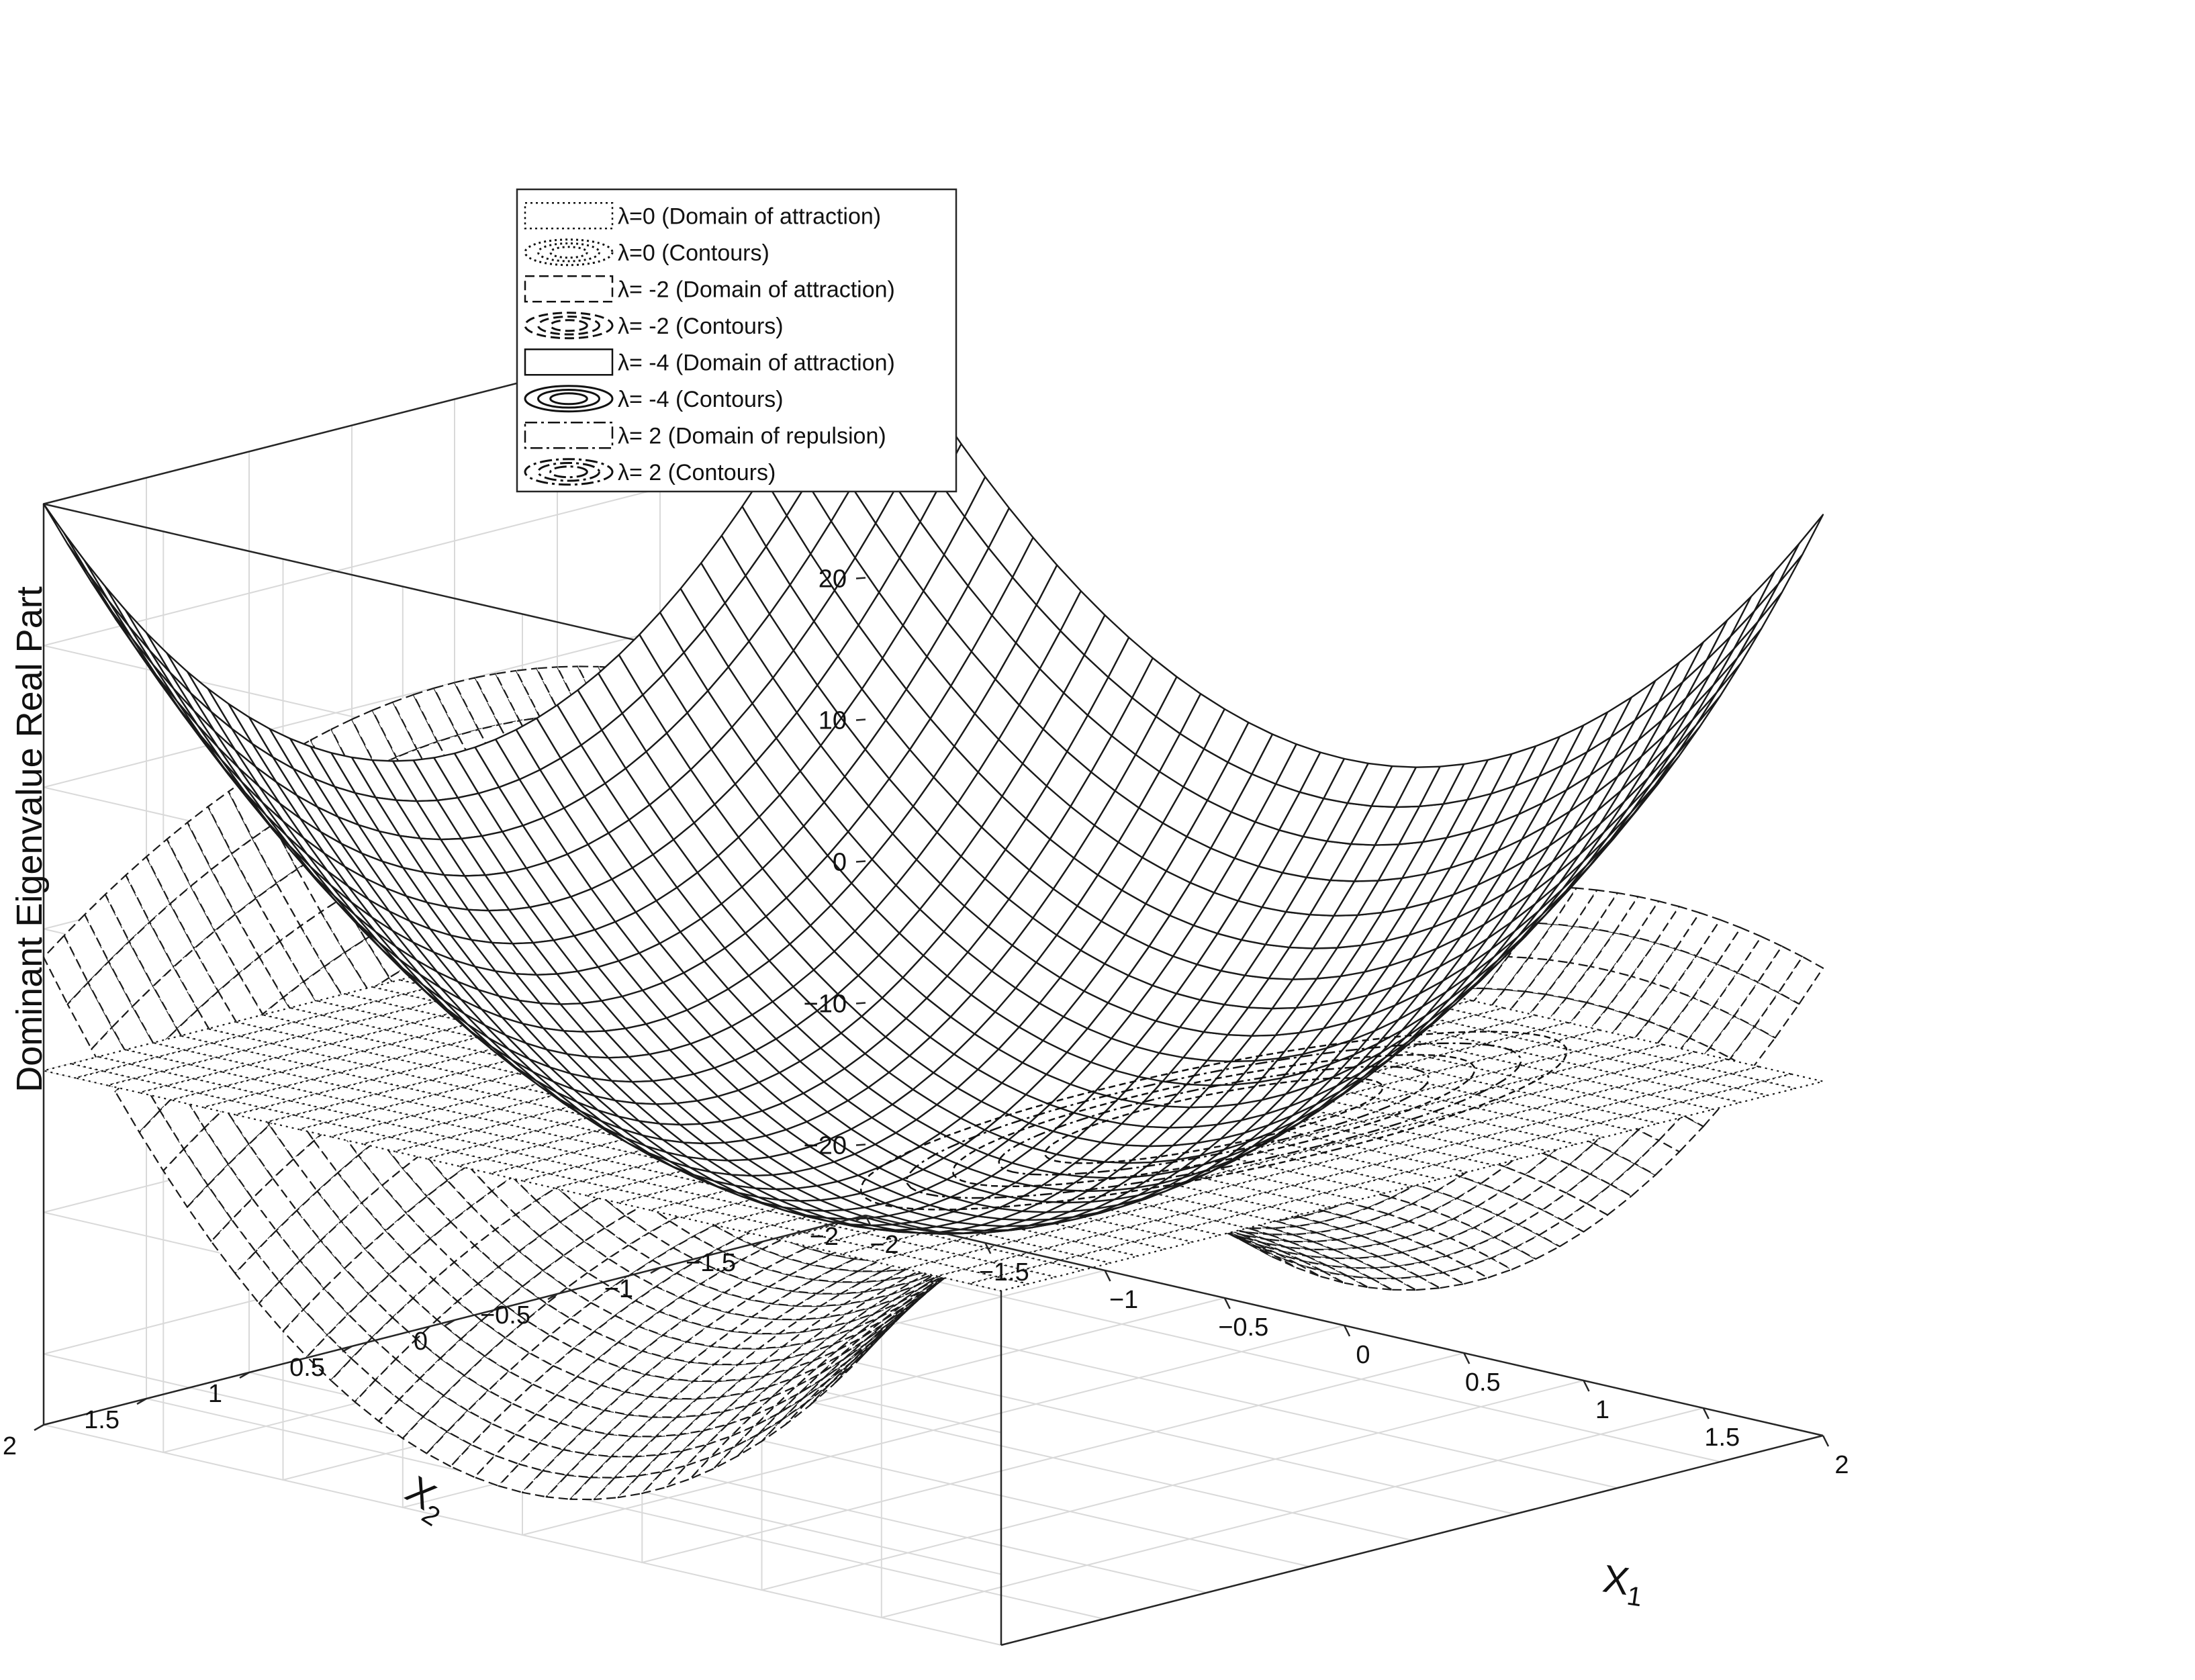  I want to click on y-tick-label: 0.5, so click(307, 1368).